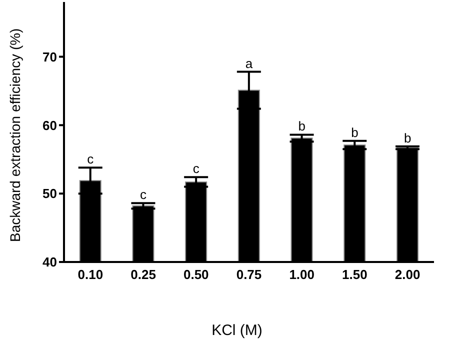 The image size is (474, 347). What do you see at coordinates (407, 274) in the screenshot?
I see `x-tick-label: 2.00` at bounding box center [407, 274].